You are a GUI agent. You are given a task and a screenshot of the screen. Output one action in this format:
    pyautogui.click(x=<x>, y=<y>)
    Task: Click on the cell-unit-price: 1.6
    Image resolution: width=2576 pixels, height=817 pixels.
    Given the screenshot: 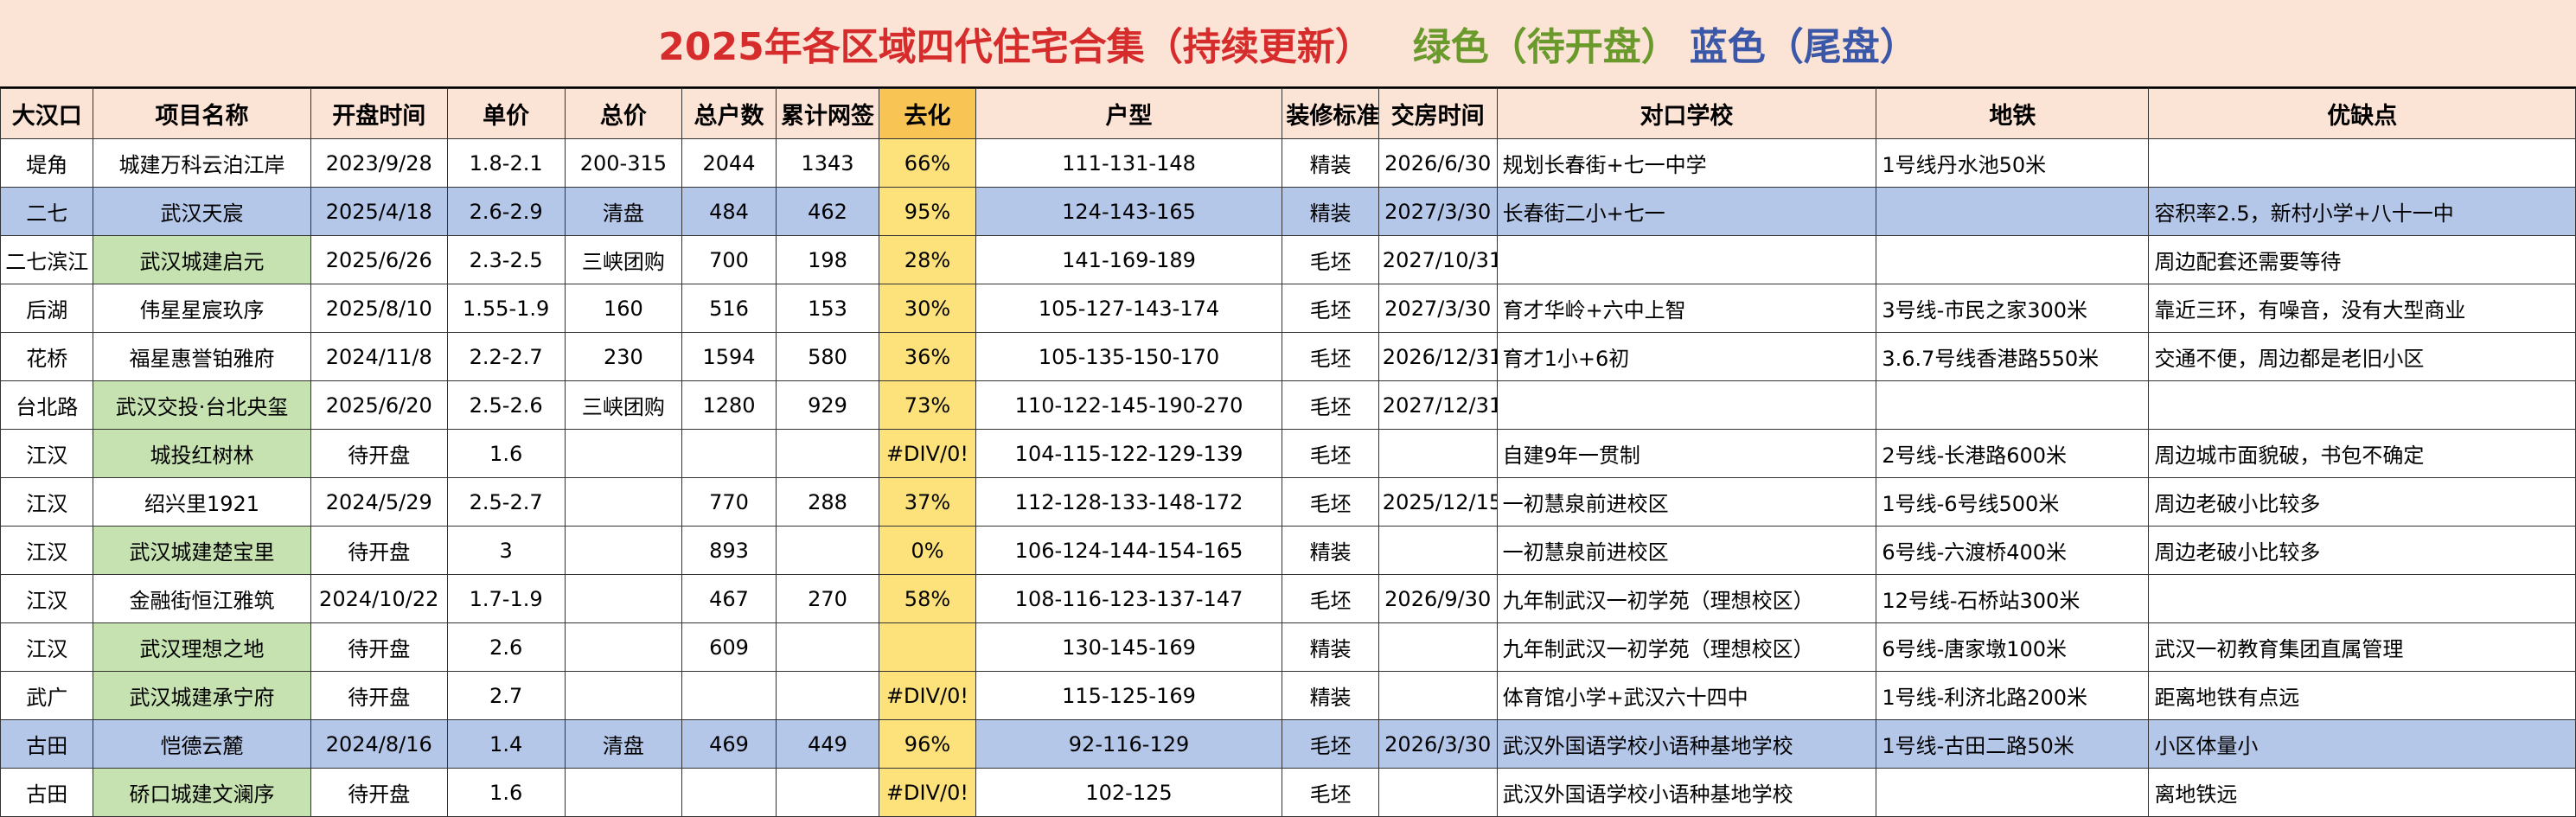 What is the action you would take?
    pyautogui.click(x=506, y=792)
    